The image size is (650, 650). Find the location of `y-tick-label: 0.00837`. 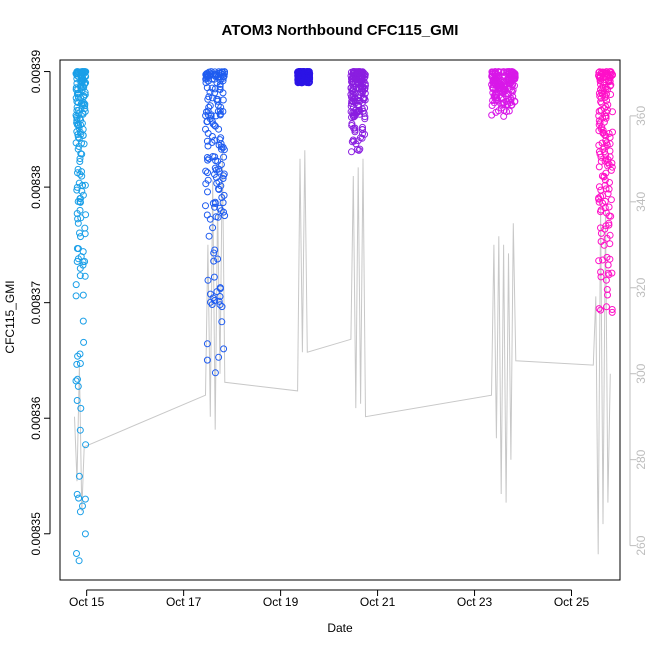

y-tick-label: 0.00837 is located at coordinates (36, 303).